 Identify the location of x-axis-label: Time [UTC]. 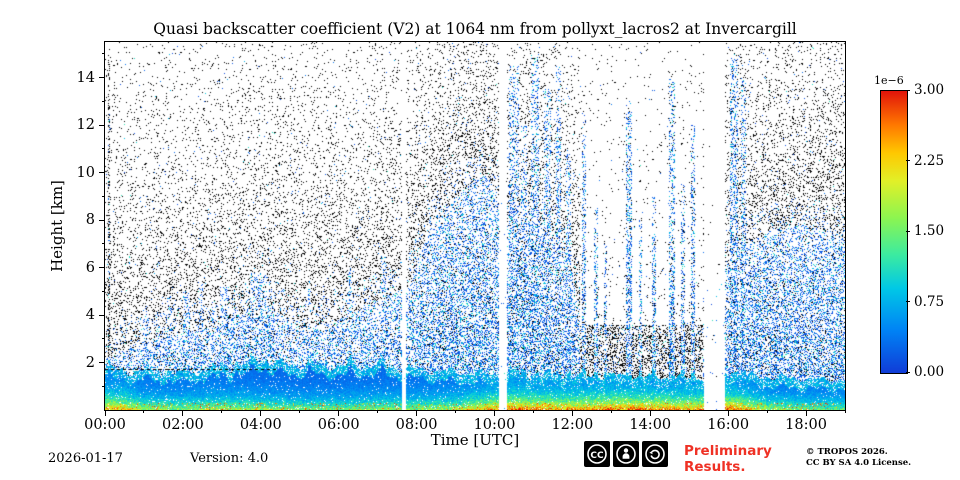
(475, 440).